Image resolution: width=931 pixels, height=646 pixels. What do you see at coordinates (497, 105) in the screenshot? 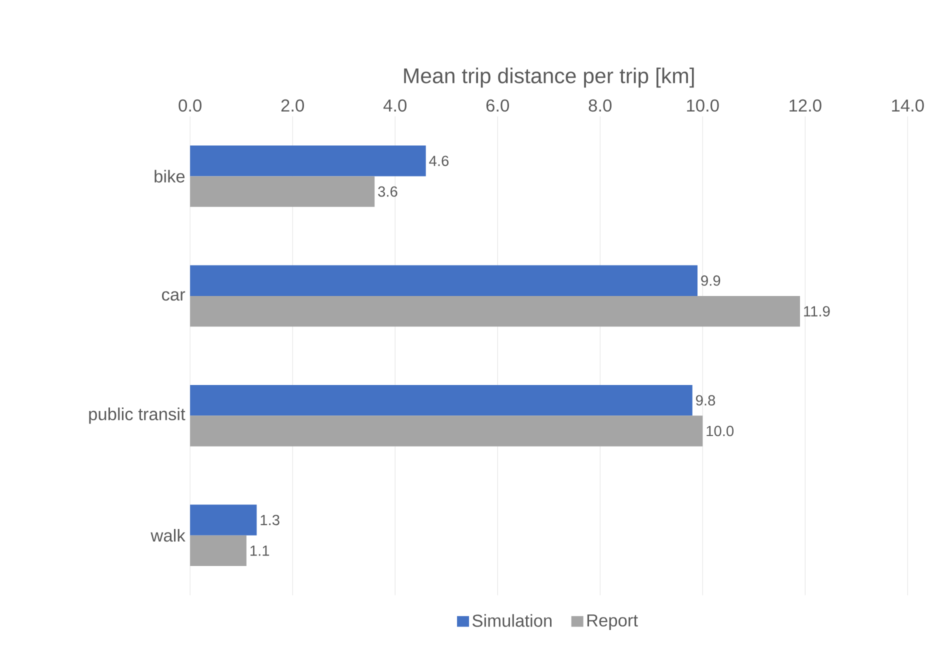
I see `x-tick-label: 6.0` at bounding box center [497, 105].